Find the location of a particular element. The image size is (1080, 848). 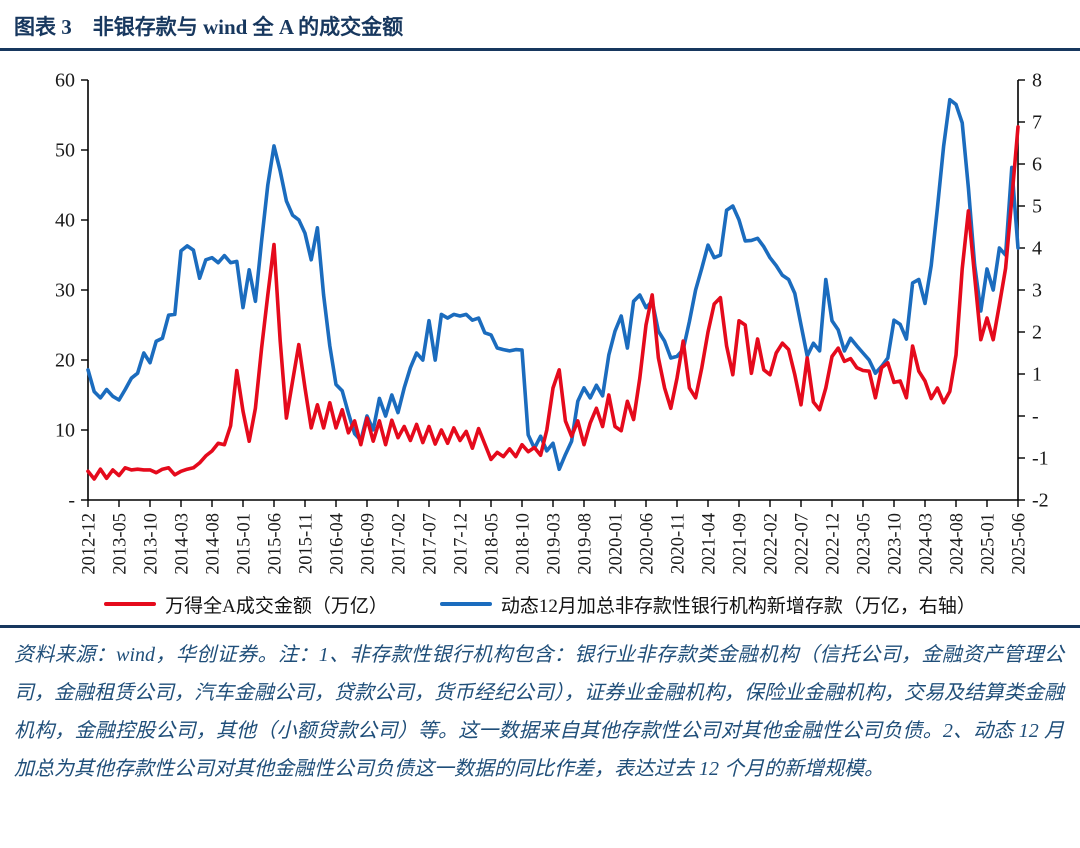

x-axis-label: 2021-09 is located at coordinates (741, 544).